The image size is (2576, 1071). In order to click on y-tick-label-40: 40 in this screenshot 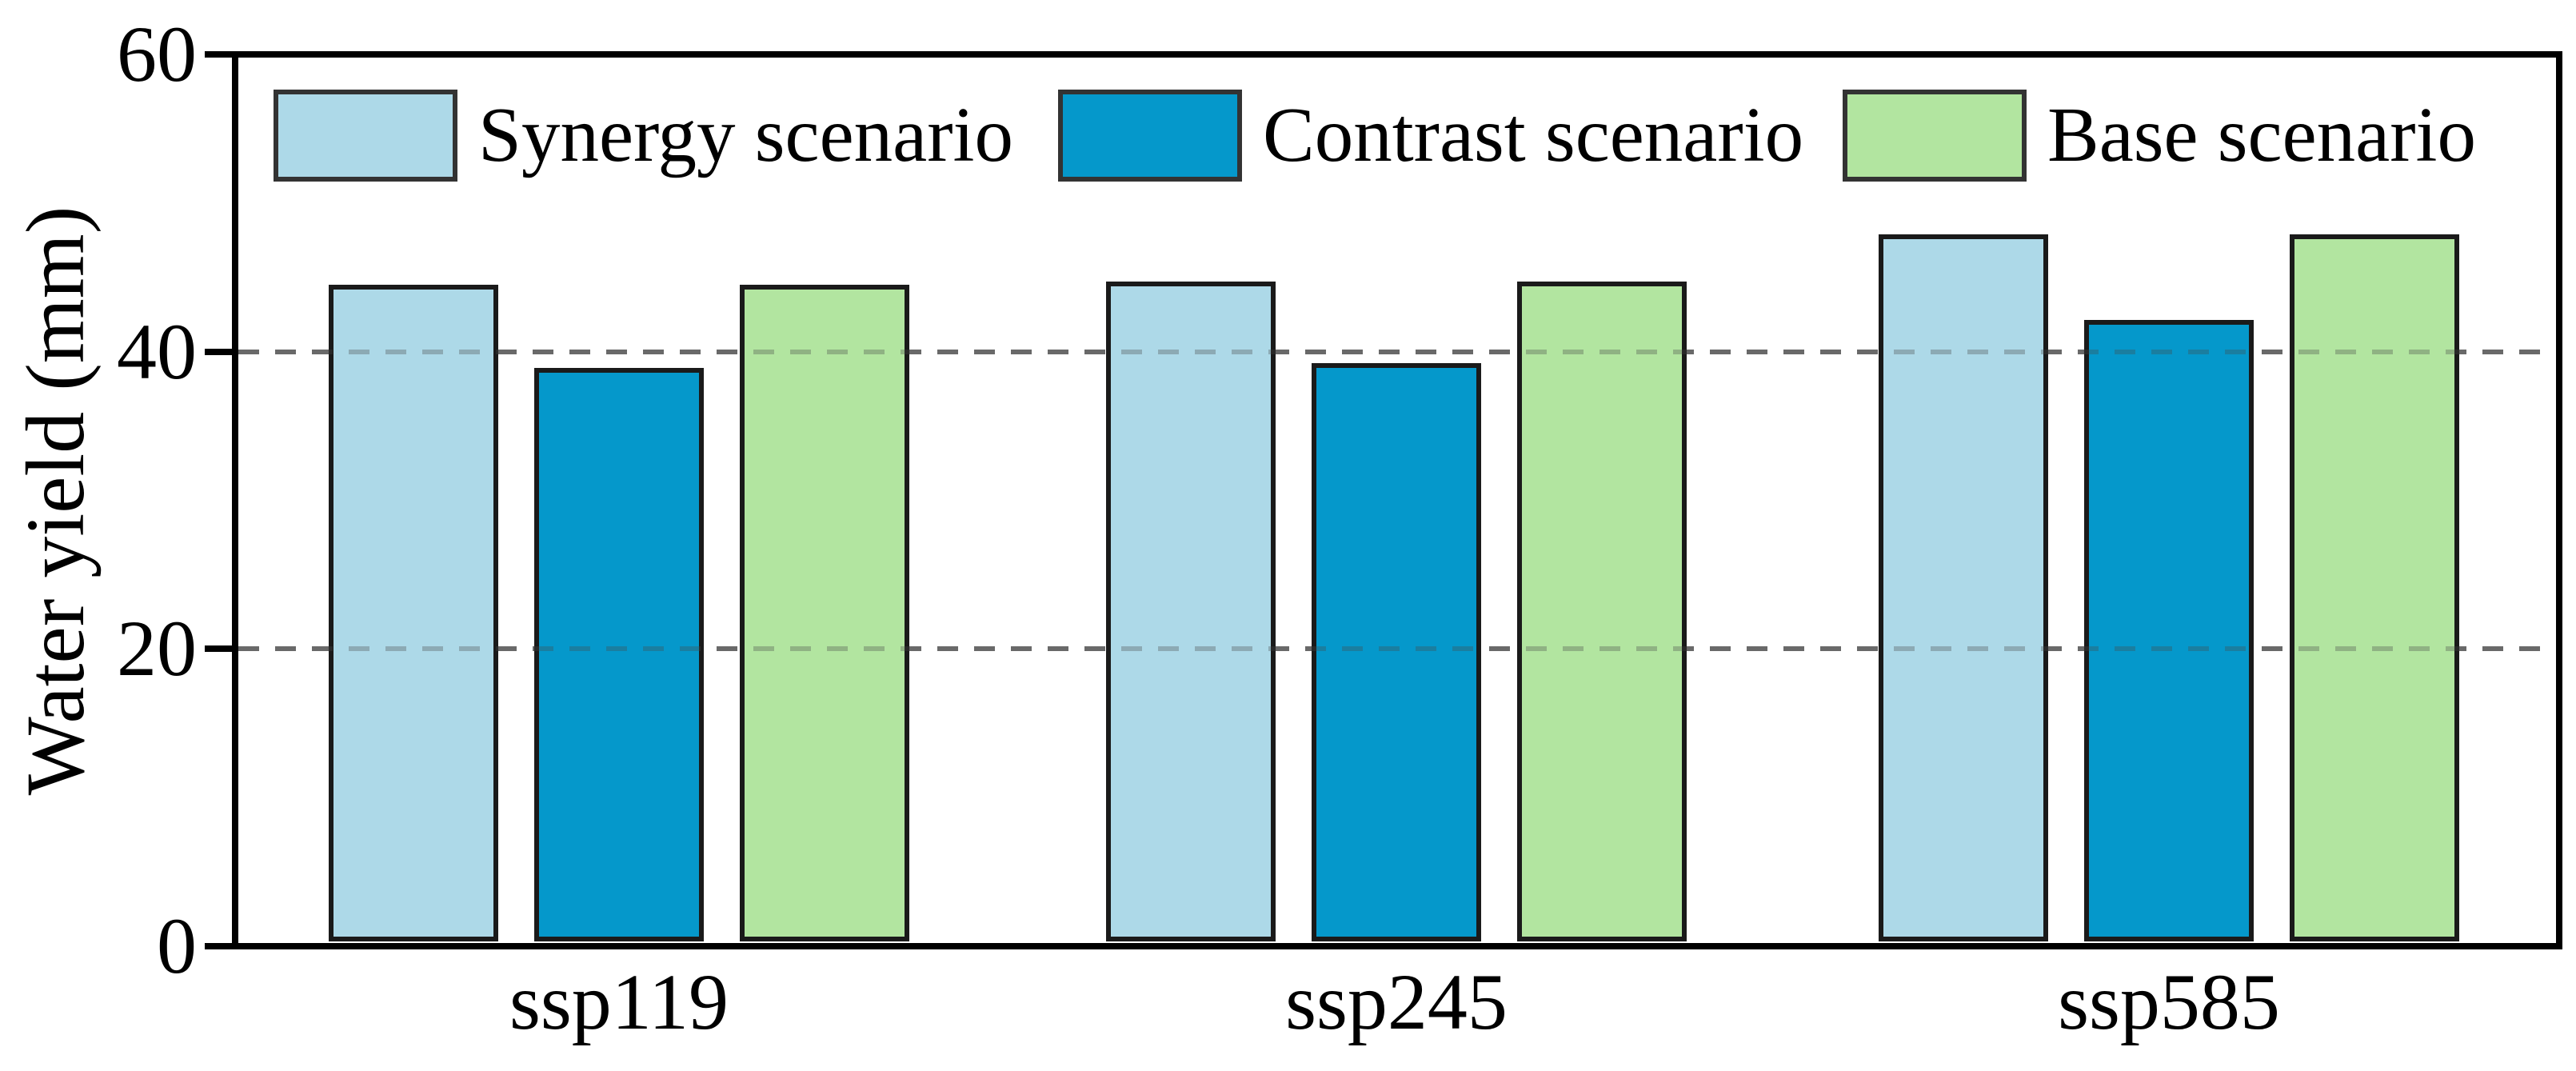, I will do `click(157, 351)`.